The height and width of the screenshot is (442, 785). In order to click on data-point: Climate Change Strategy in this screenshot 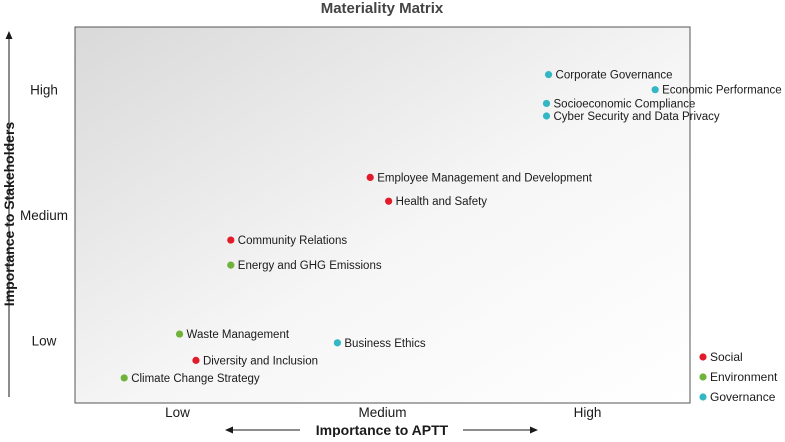, I will do `click(190, 379)`.